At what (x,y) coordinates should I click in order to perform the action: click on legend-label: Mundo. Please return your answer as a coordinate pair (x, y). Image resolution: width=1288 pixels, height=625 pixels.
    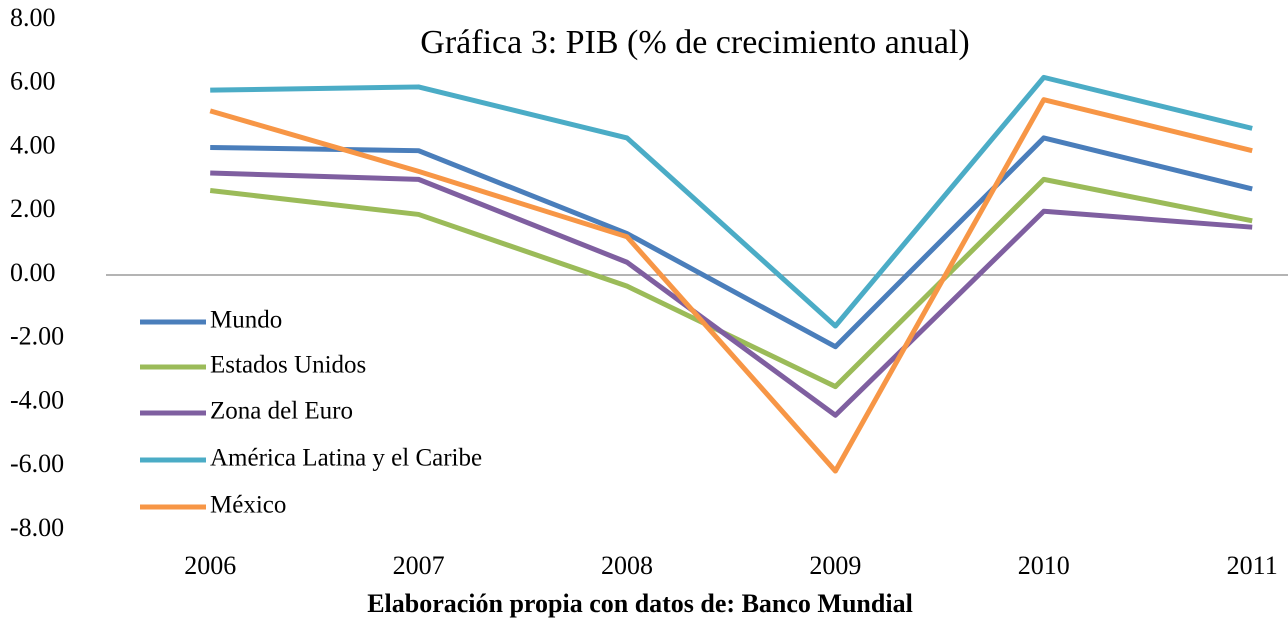
    Looking at the image, I should click on (246, 320).